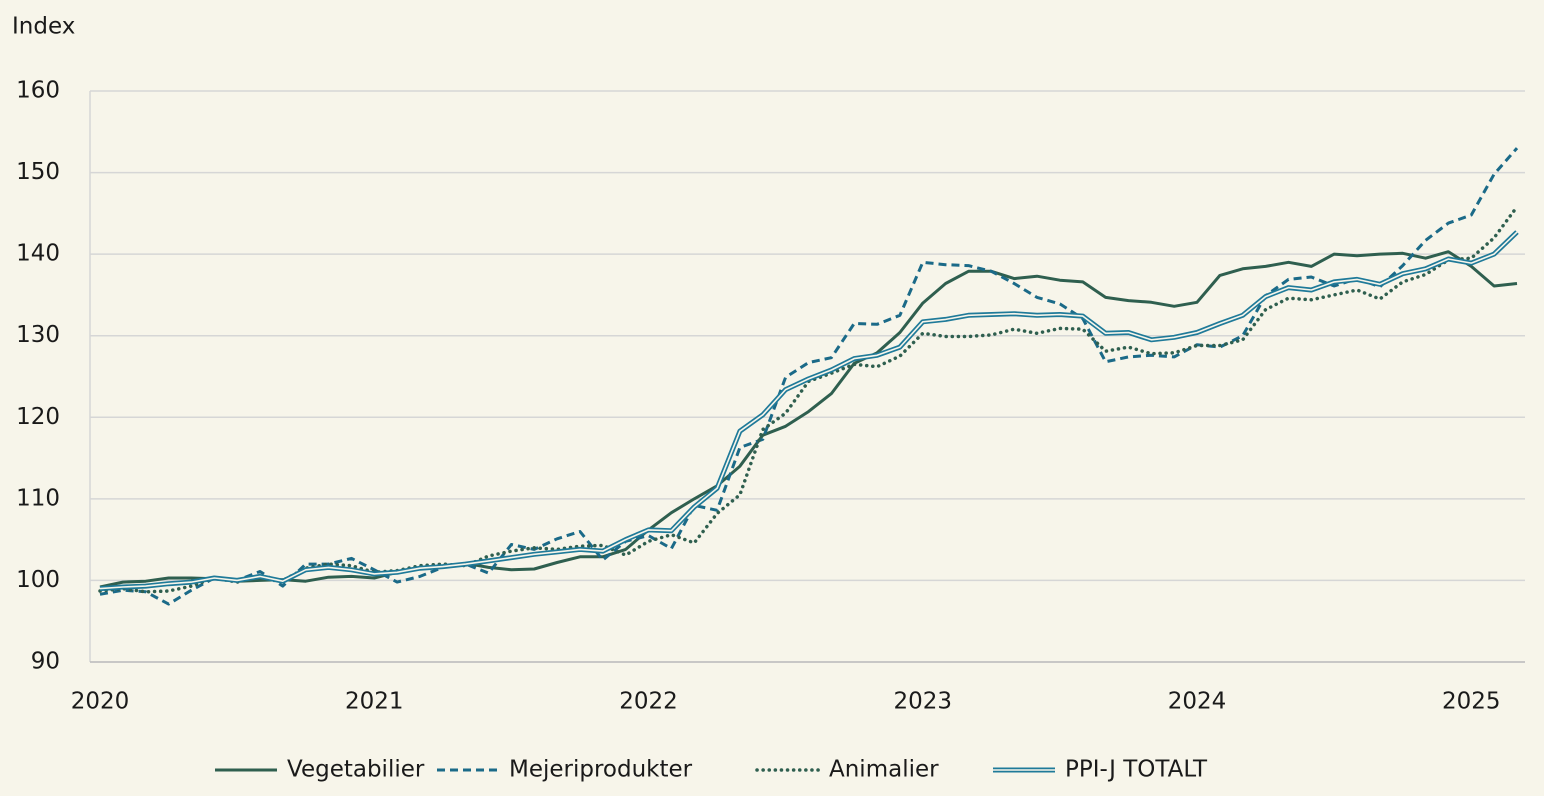  I want to click on y-tick-label: 100, so click(38, 580).